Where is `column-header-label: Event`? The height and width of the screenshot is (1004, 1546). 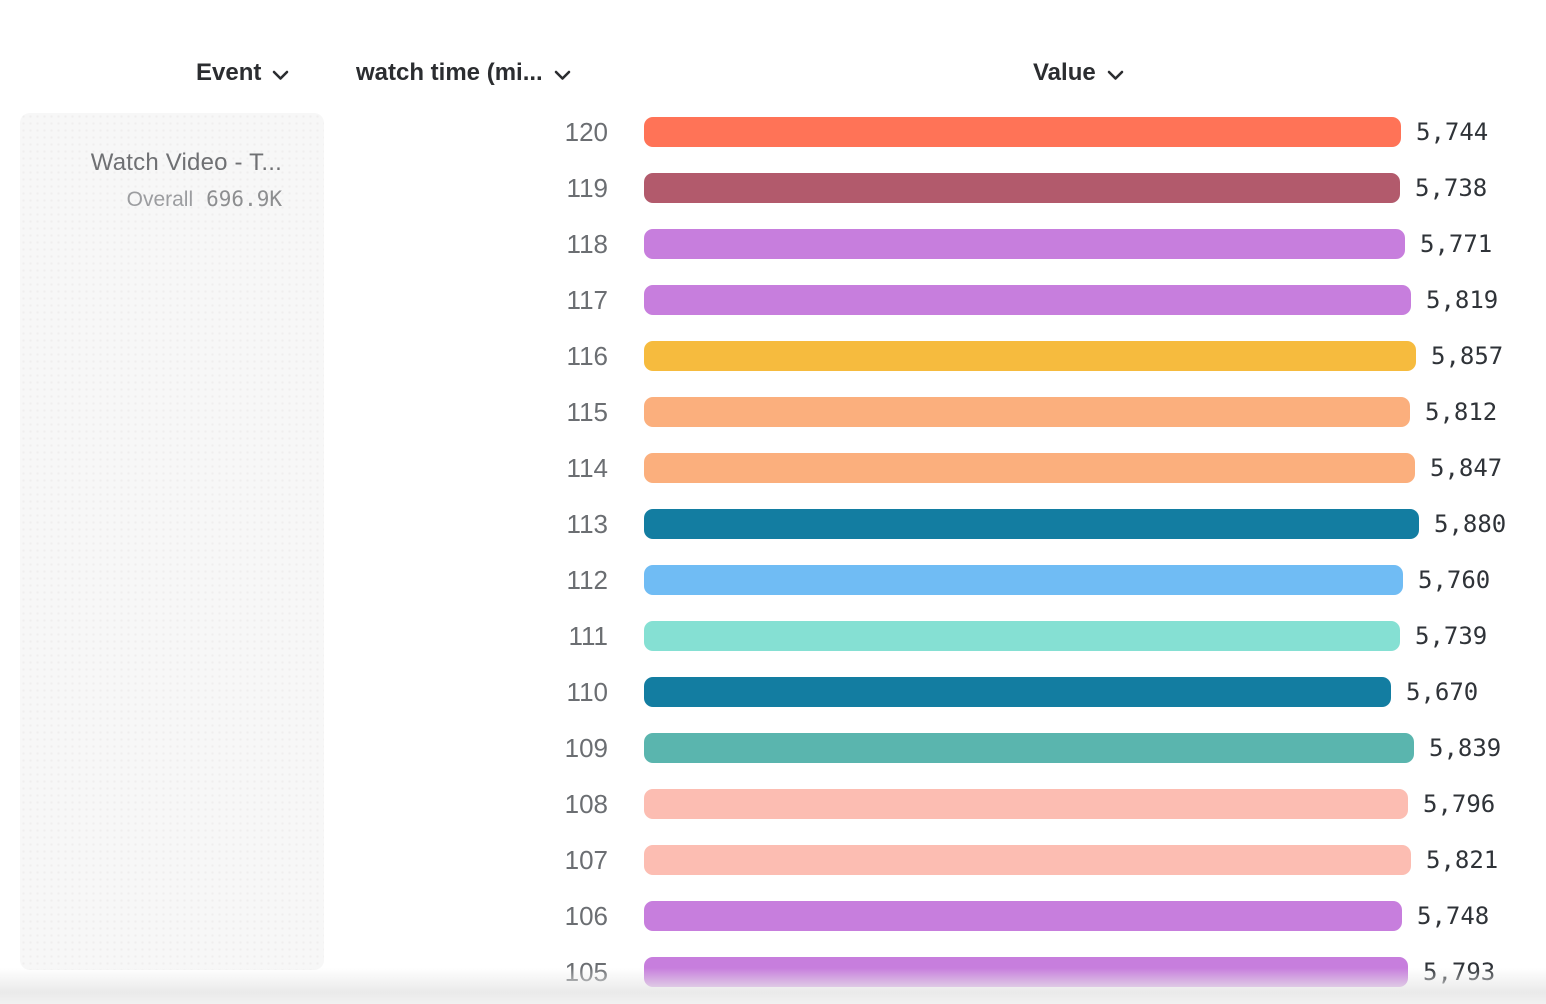 column-header-label: Event is located at coordinates (229, 72).